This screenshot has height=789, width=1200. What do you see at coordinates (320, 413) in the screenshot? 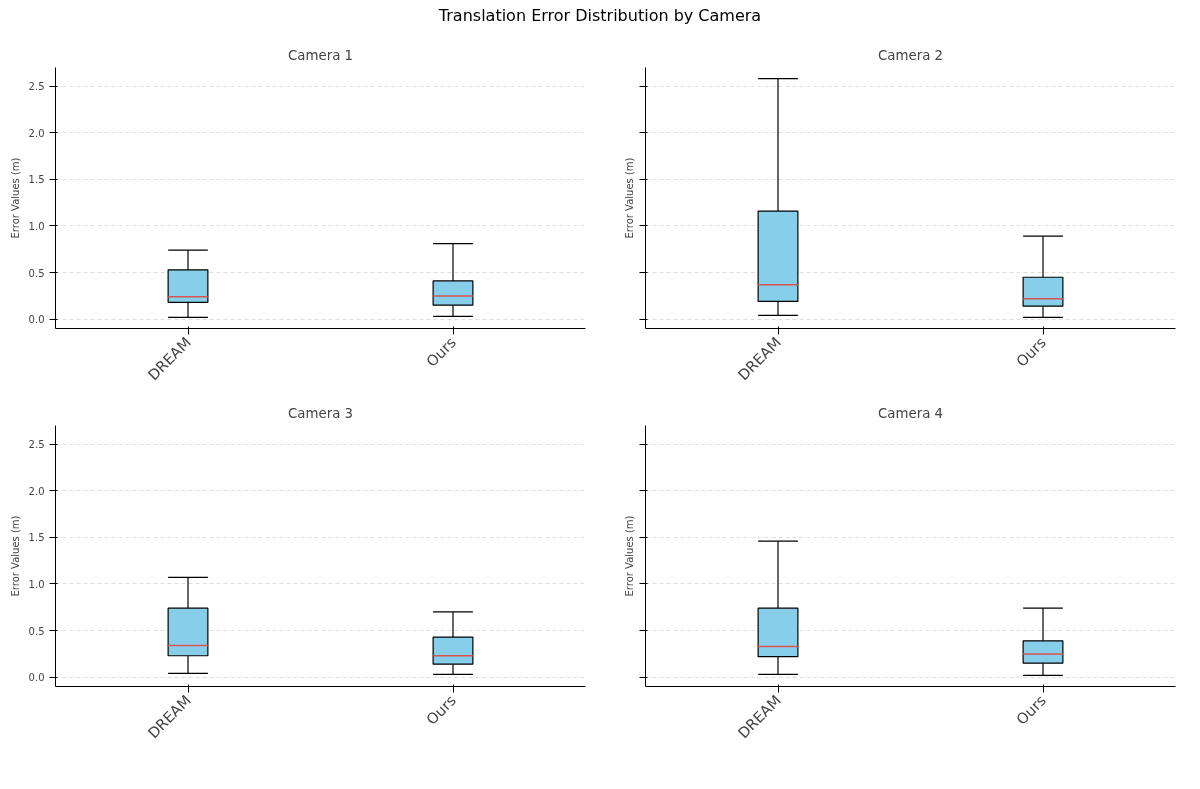
I see `chart-title: Camera 3` at bounding box center [320, 413].